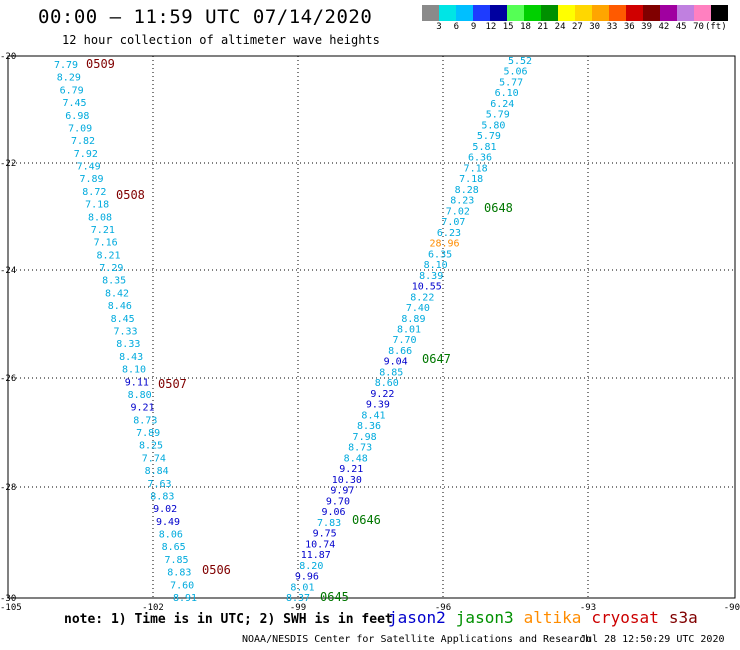 The image size is (740, 650). What do you see at coordinates (588, 608) in the screenshot?
I see `lon-label: -93` at bounding box center [588, 608].